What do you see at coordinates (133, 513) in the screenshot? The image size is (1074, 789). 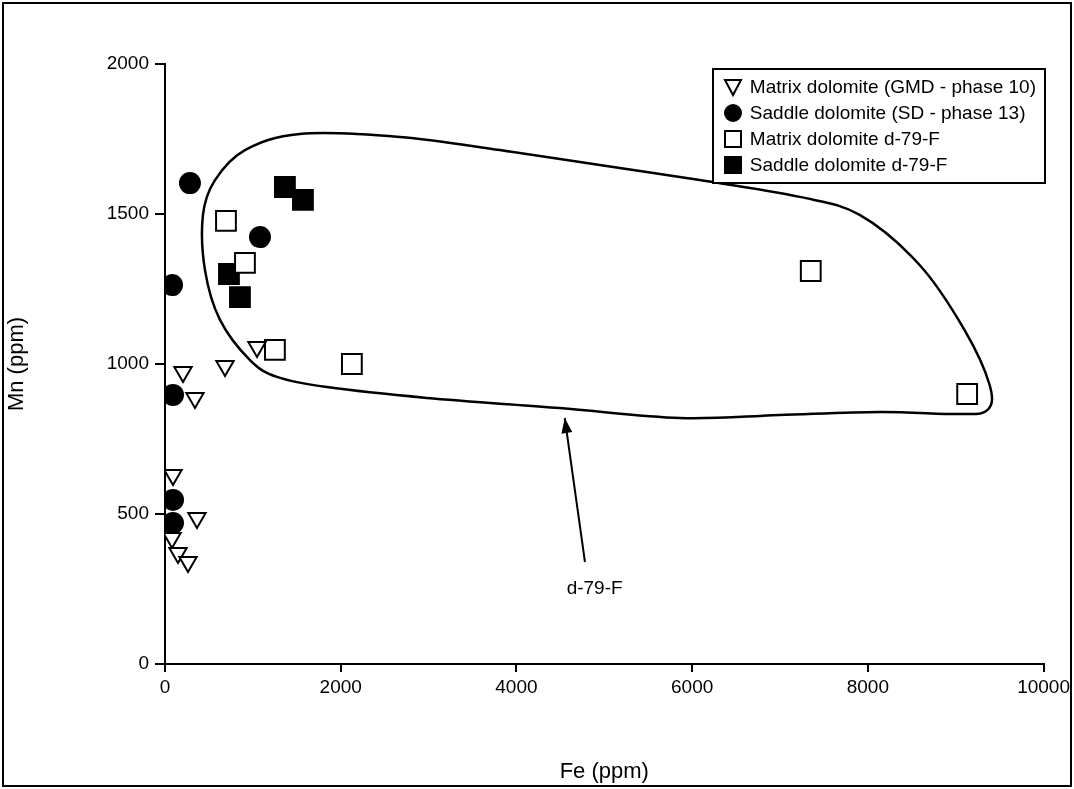 I see `y-tick-label: 500` at bounding box center [133, 513].